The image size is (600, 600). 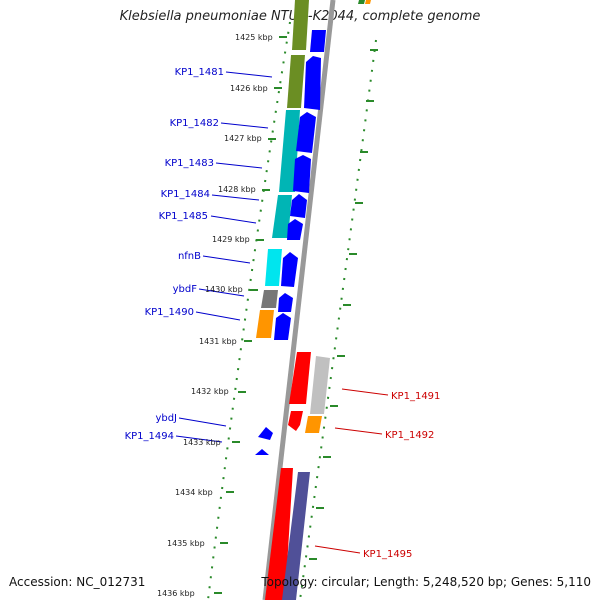 What do you see at coordinates (210, 391) in the screenshot?
I see `tick-label: 1432 kbp` at bounding box center [210, 391].